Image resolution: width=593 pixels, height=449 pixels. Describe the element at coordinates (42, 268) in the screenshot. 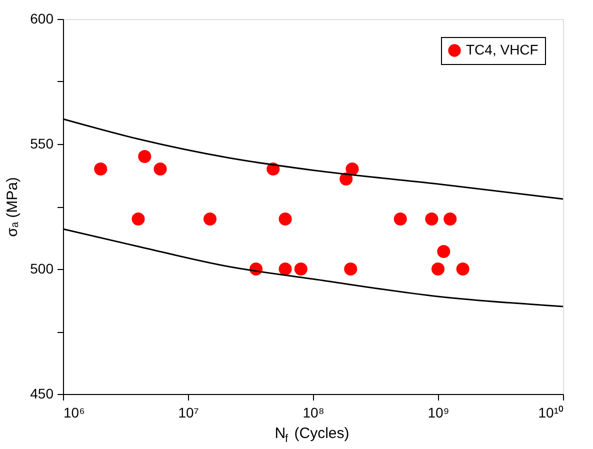

I see `y-tick-label: 500` at that location.